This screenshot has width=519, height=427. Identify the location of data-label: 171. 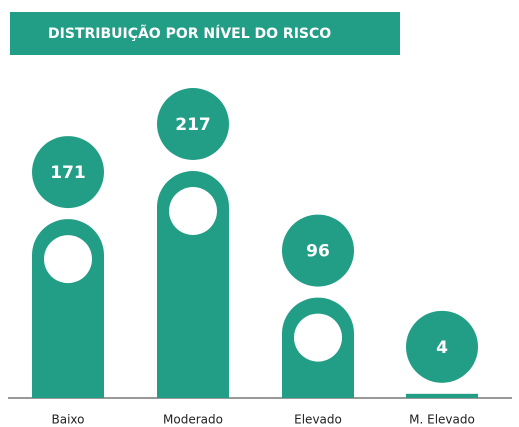
(68, 173).